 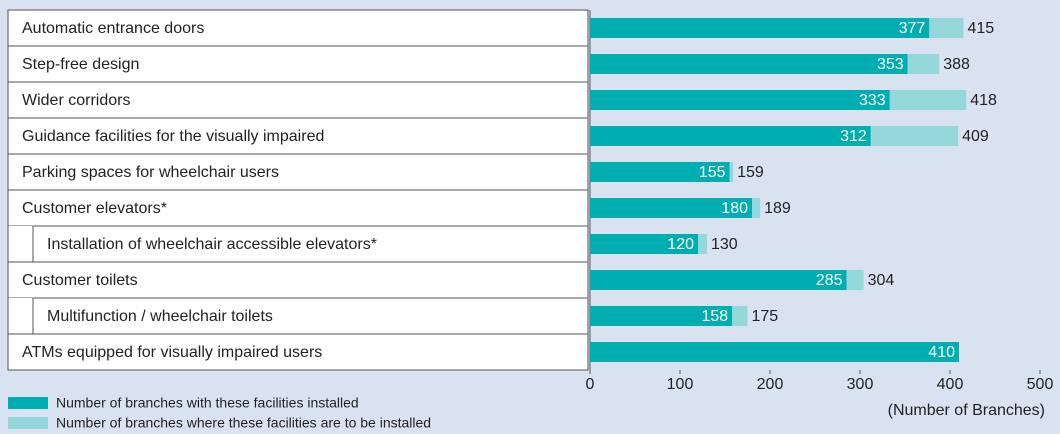 What do you see at coordinates (80, 280) in the screenshot?
I see `category-label: Customer toilets` at bounding box center [80, 280].